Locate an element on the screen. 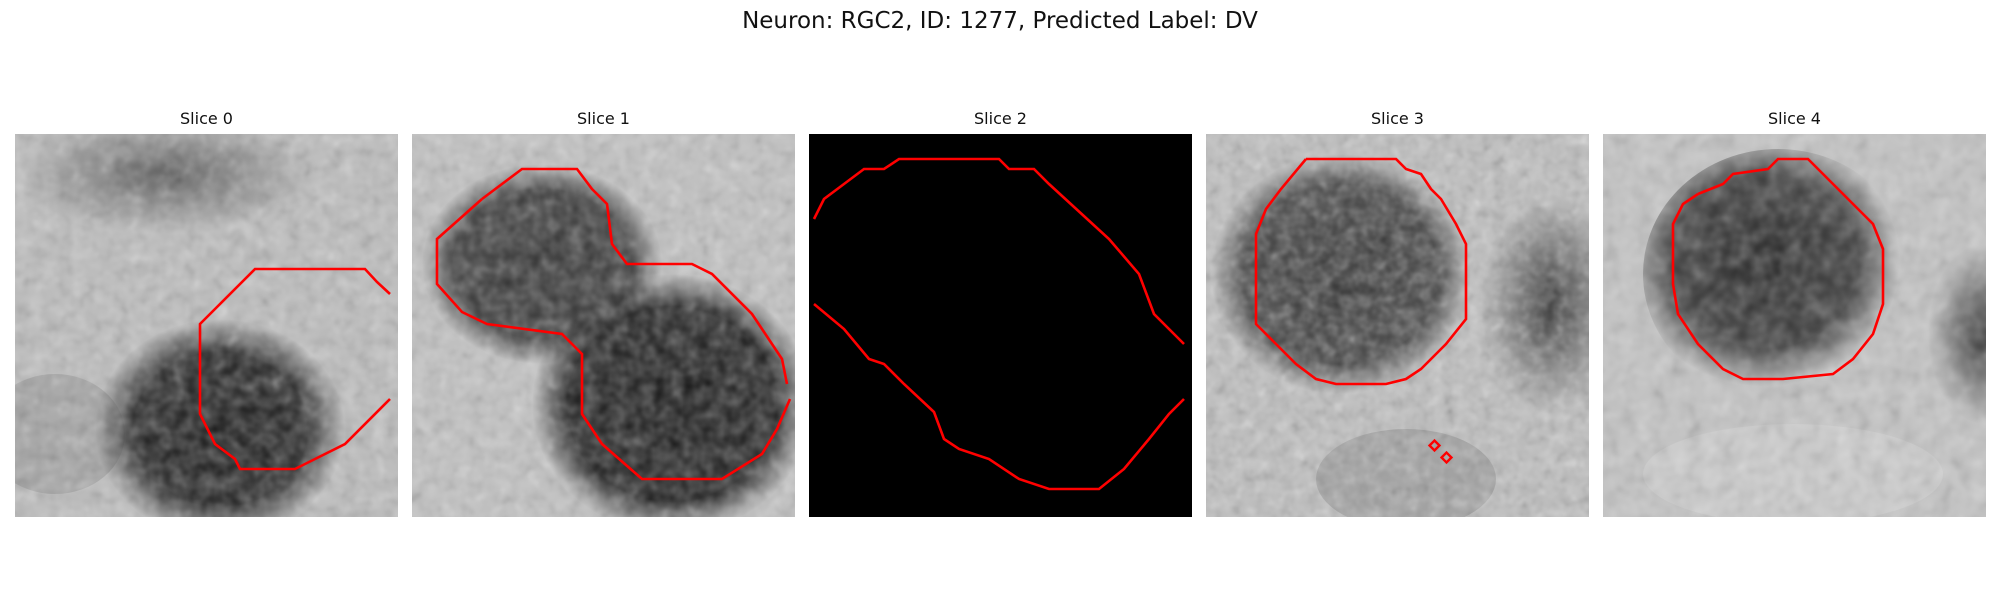 This screenshot has width=2000, height=600. slice-panel: Slice 2 is located at coordinates (1000, 313).